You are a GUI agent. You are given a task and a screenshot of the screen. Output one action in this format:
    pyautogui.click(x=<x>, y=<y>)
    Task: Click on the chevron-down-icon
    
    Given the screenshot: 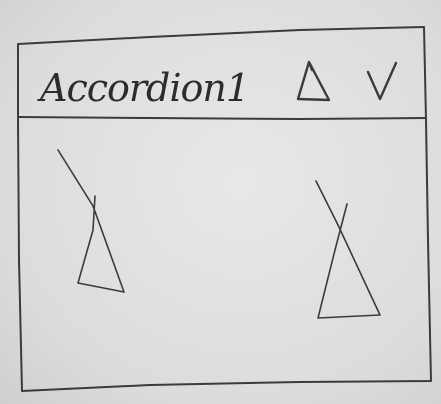 What is the action you would take?
    pyautogui.click(x=382, y=81)
    